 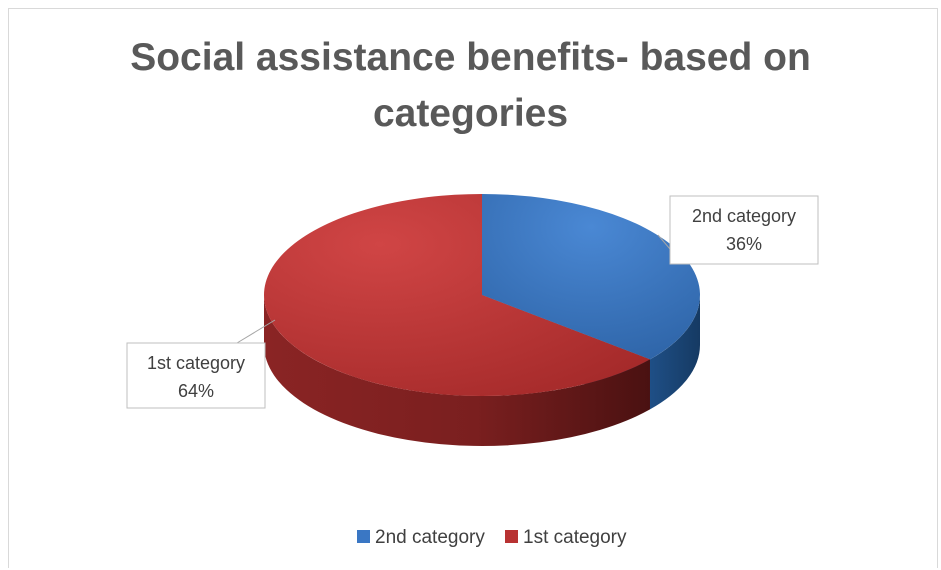 What do you see at coordinates (196, 391) in the screenshot?
I see `data-label-value: 64%` at bounding box center [196, 391].